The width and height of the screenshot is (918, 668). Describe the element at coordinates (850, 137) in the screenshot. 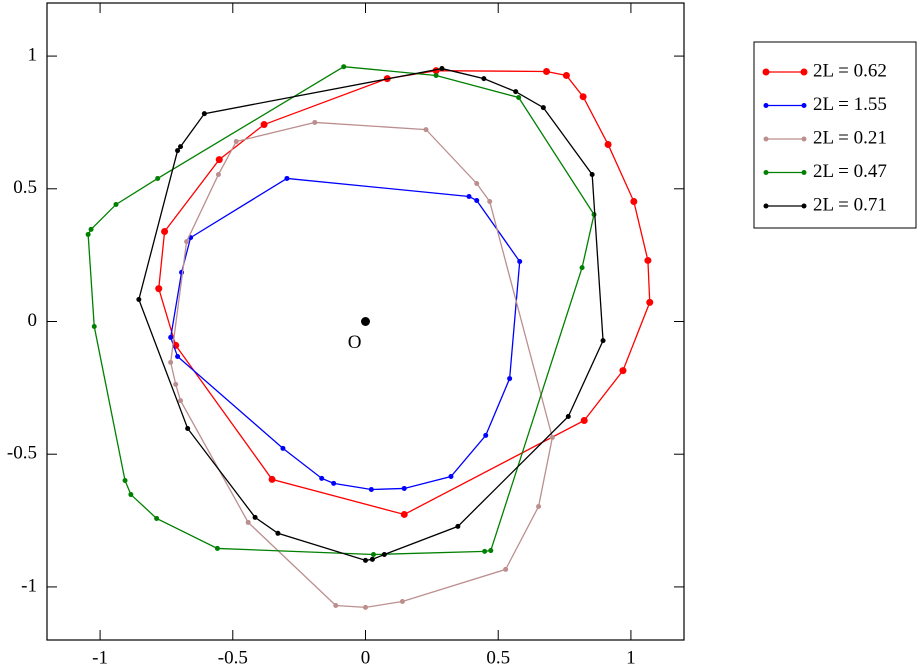

I see `legend-label: 2L = 0.21` at that location.